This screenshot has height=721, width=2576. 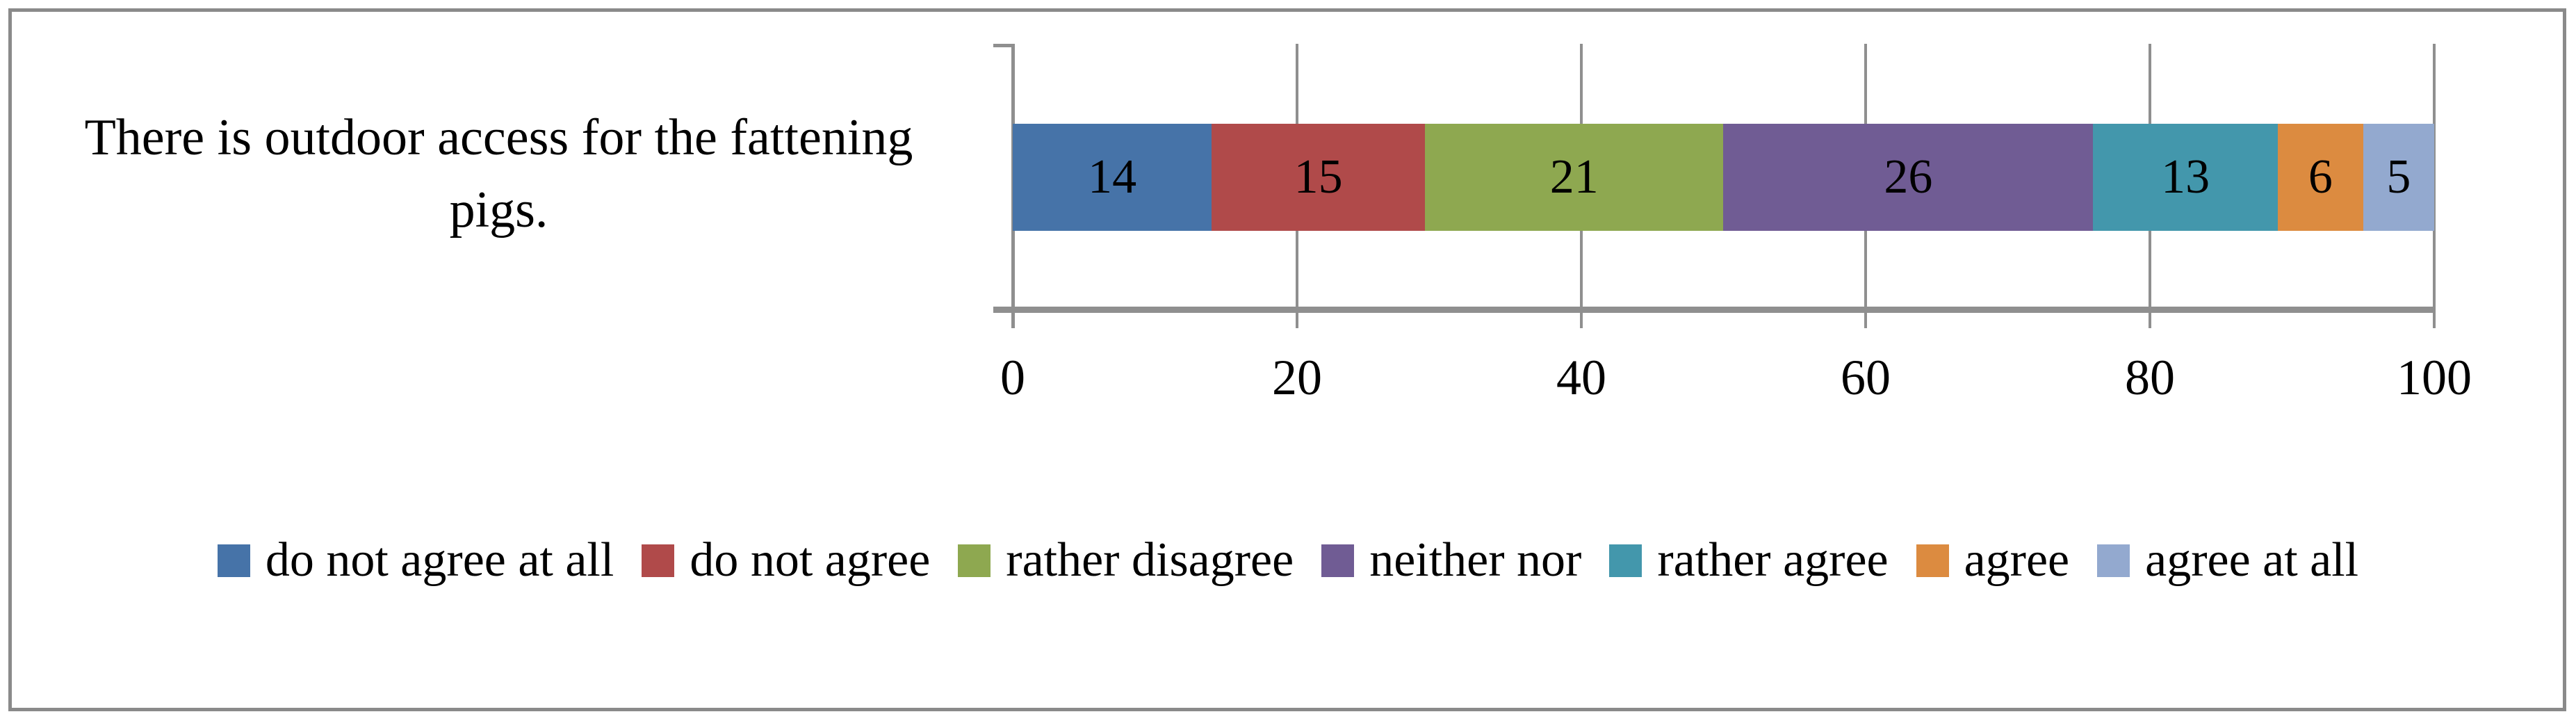 I want to click on legend-item-agree: agree, so click(x=1993, y=561).